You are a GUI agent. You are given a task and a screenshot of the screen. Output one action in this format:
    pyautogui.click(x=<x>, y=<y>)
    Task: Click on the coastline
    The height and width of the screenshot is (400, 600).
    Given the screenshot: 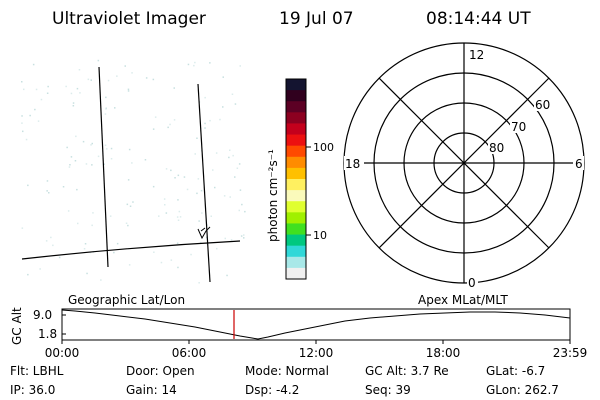 What is the action you would take?
    pyautogui.click(x=204, y=233)
    